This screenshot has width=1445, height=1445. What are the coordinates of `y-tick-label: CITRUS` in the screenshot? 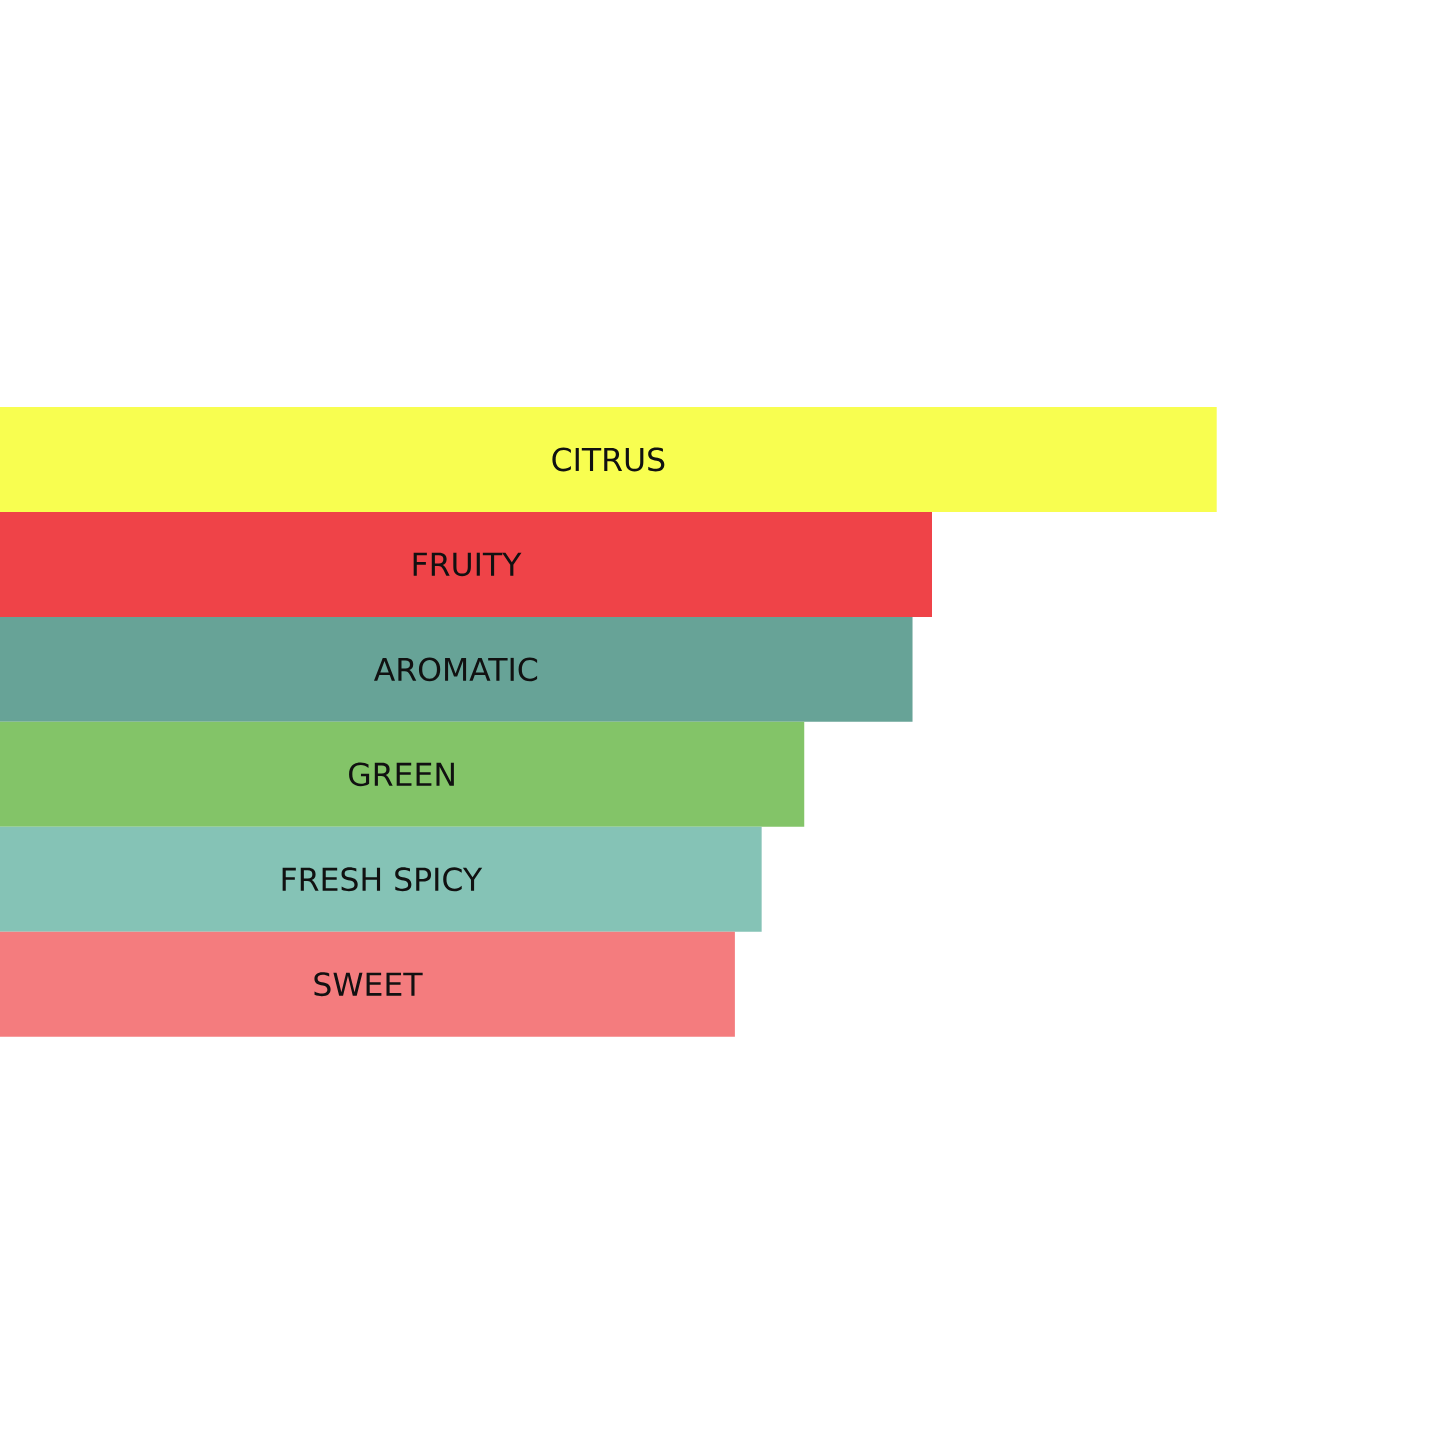 It's located at (608, 459).